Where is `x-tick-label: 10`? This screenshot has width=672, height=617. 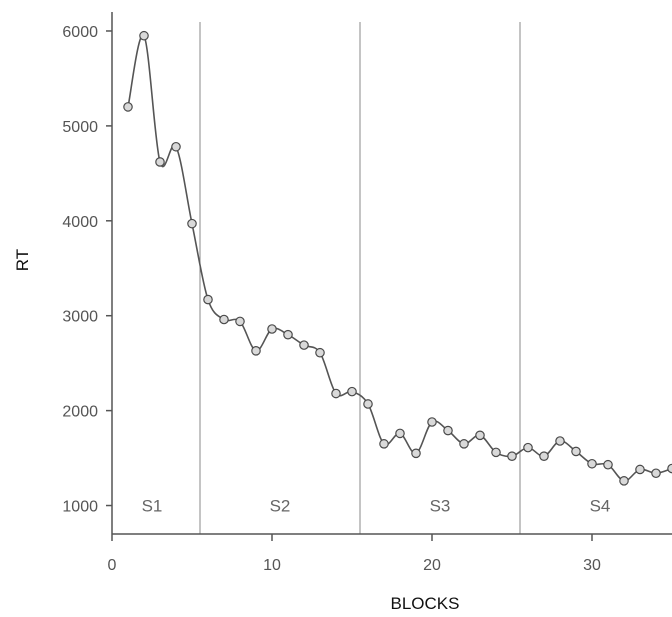
x-tick-label: 10 is located at coordinates (272, 565).